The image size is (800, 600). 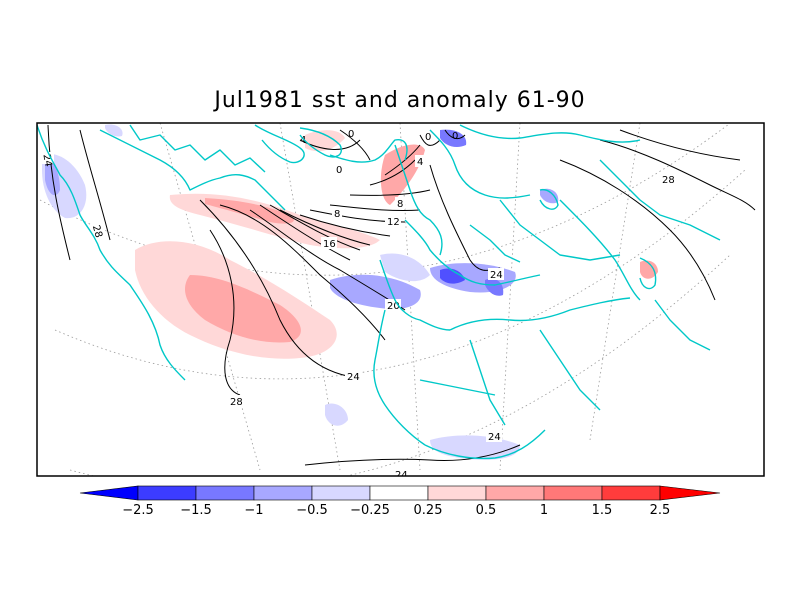 What do you see at coordinates (400, 100) in the screenshot?
I see `map-title: Jul1981 sst and anomaly 61-90` at bounding box center [400, 100].